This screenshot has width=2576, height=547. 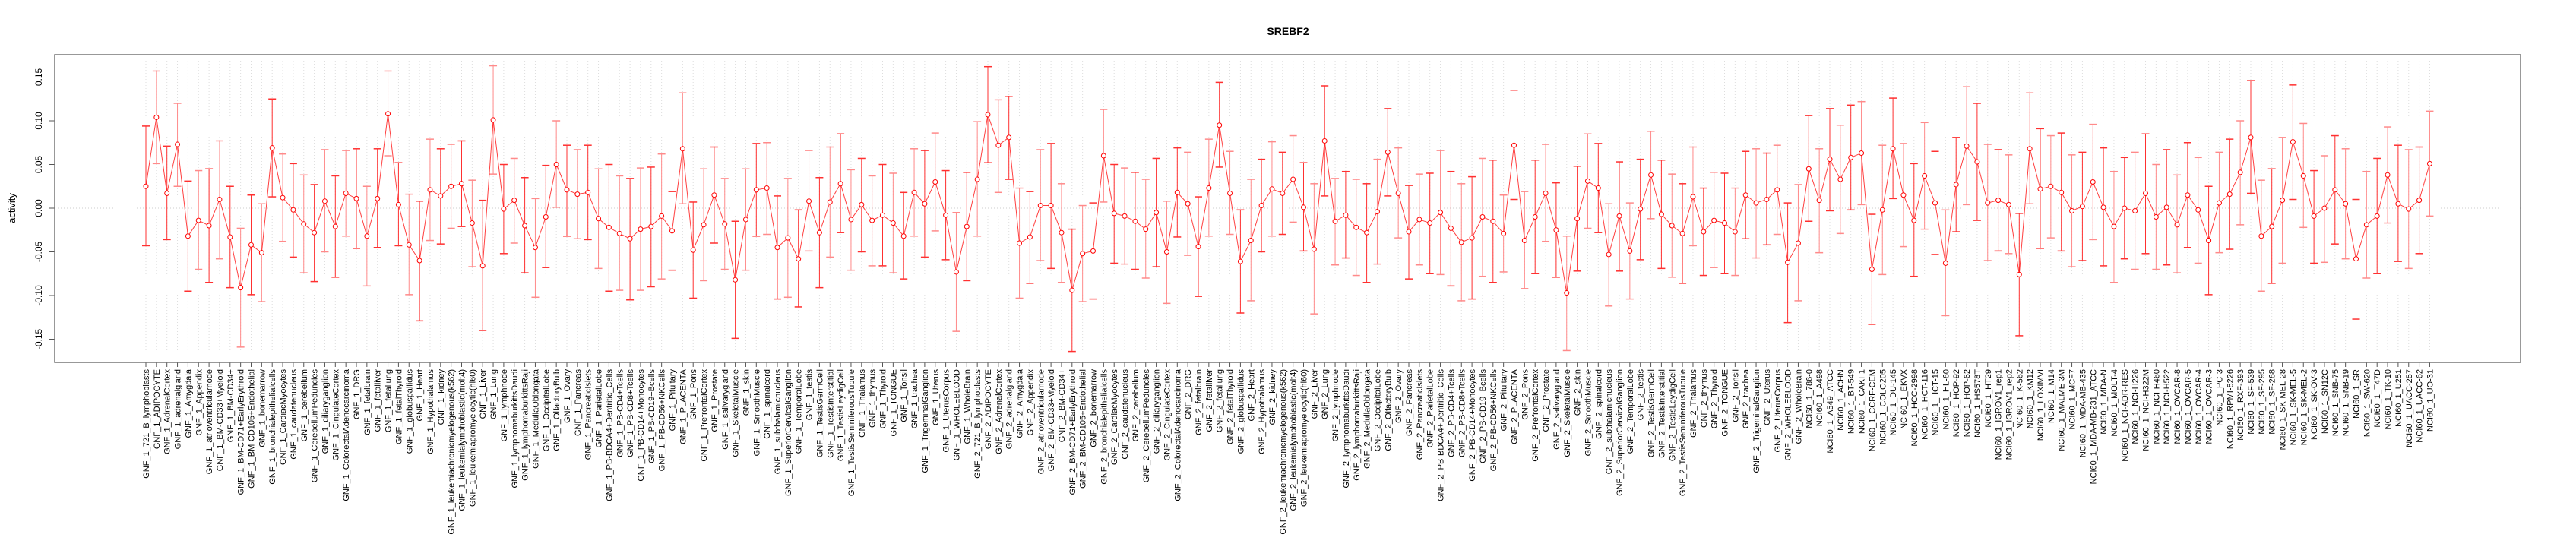 What do you see at coordinates (1652, 413) in the screenshot?
I see `x-tick-label: GNF_2_TestisGermCell` at bounding box center [1652, 413].